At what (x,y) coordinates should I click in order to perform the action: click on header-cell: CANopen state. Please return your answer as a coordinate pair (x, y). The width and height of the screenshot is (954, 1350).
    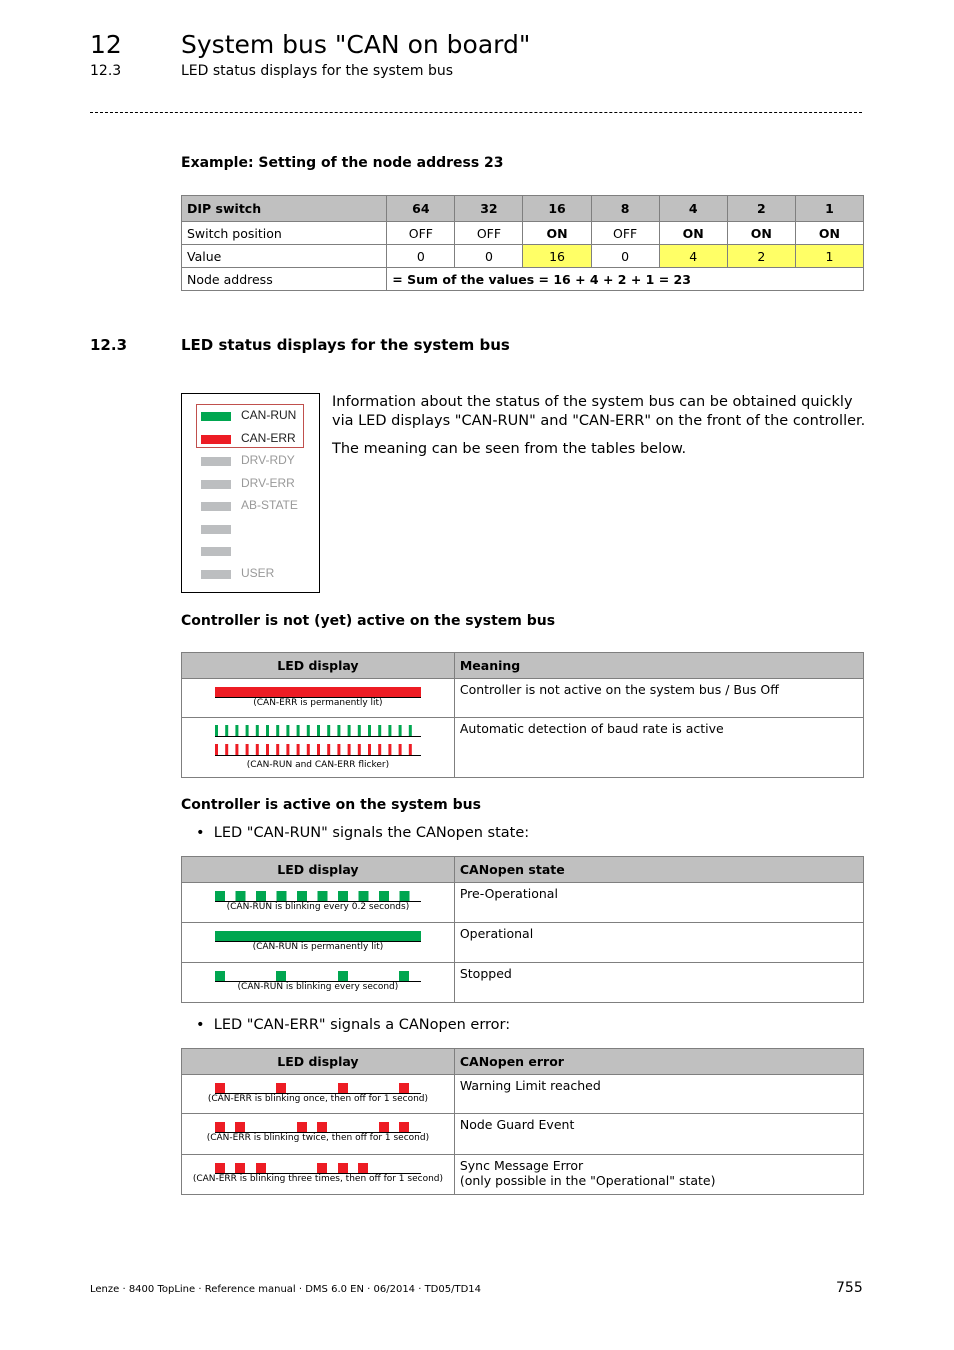
    Looking at the image, I should click on (659, 869).